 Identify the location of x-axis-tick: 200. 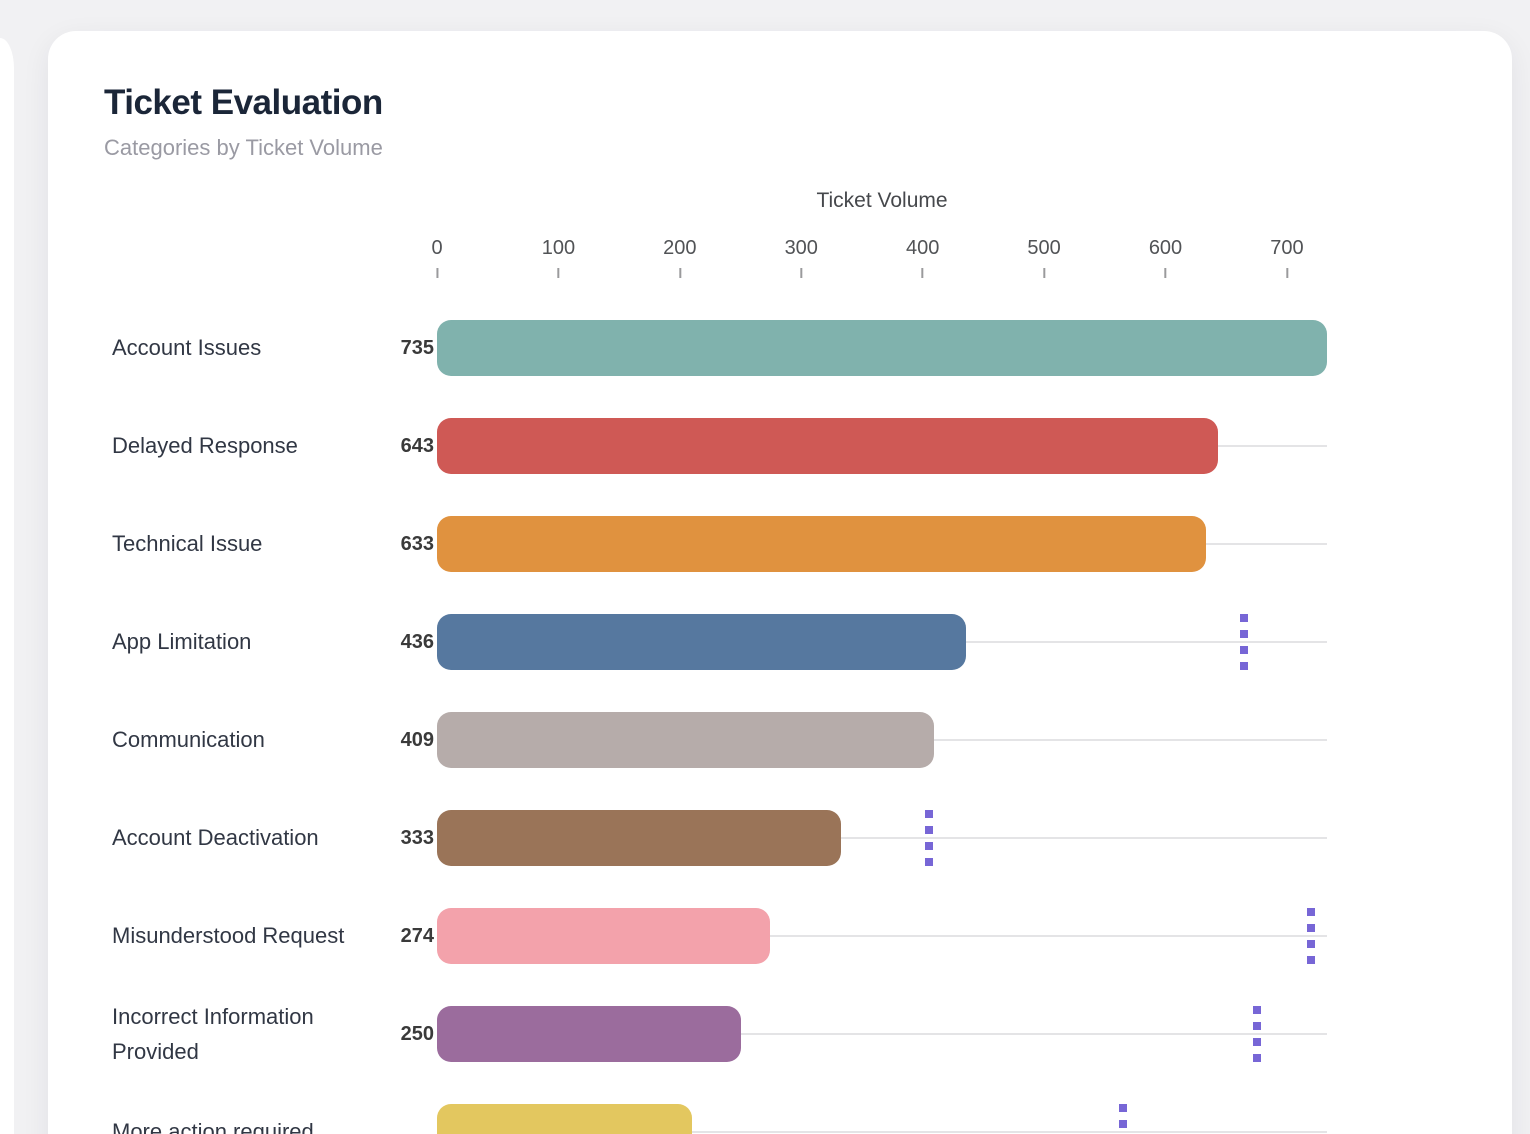
(680, 257).